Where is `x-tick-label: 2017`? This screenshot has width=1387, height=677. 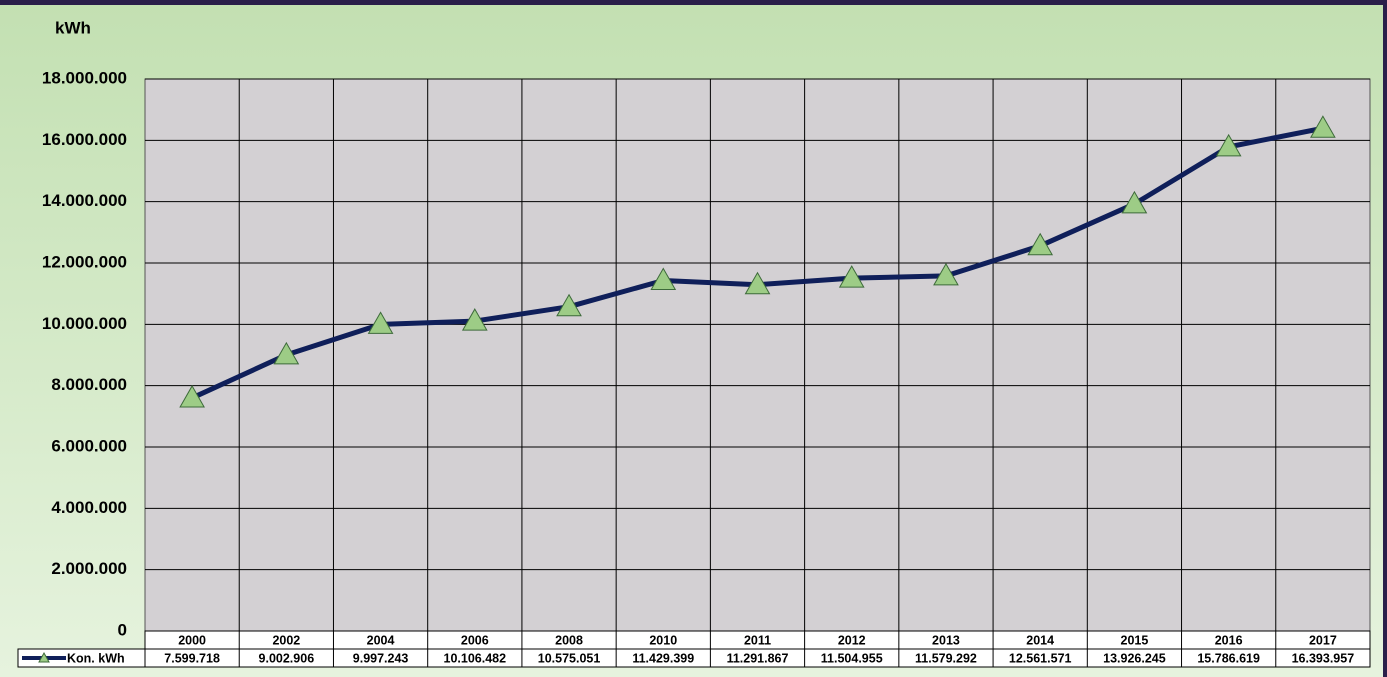
x-tick-label: 2017 is located at coordinates (1323, 640).